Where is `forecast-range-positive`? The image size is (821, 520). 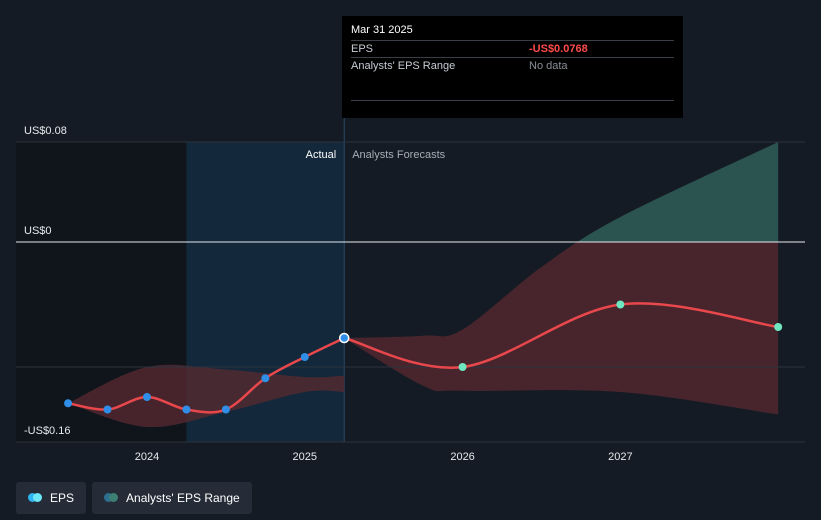 forecast-range-positive is located at coordinates (678, 192).